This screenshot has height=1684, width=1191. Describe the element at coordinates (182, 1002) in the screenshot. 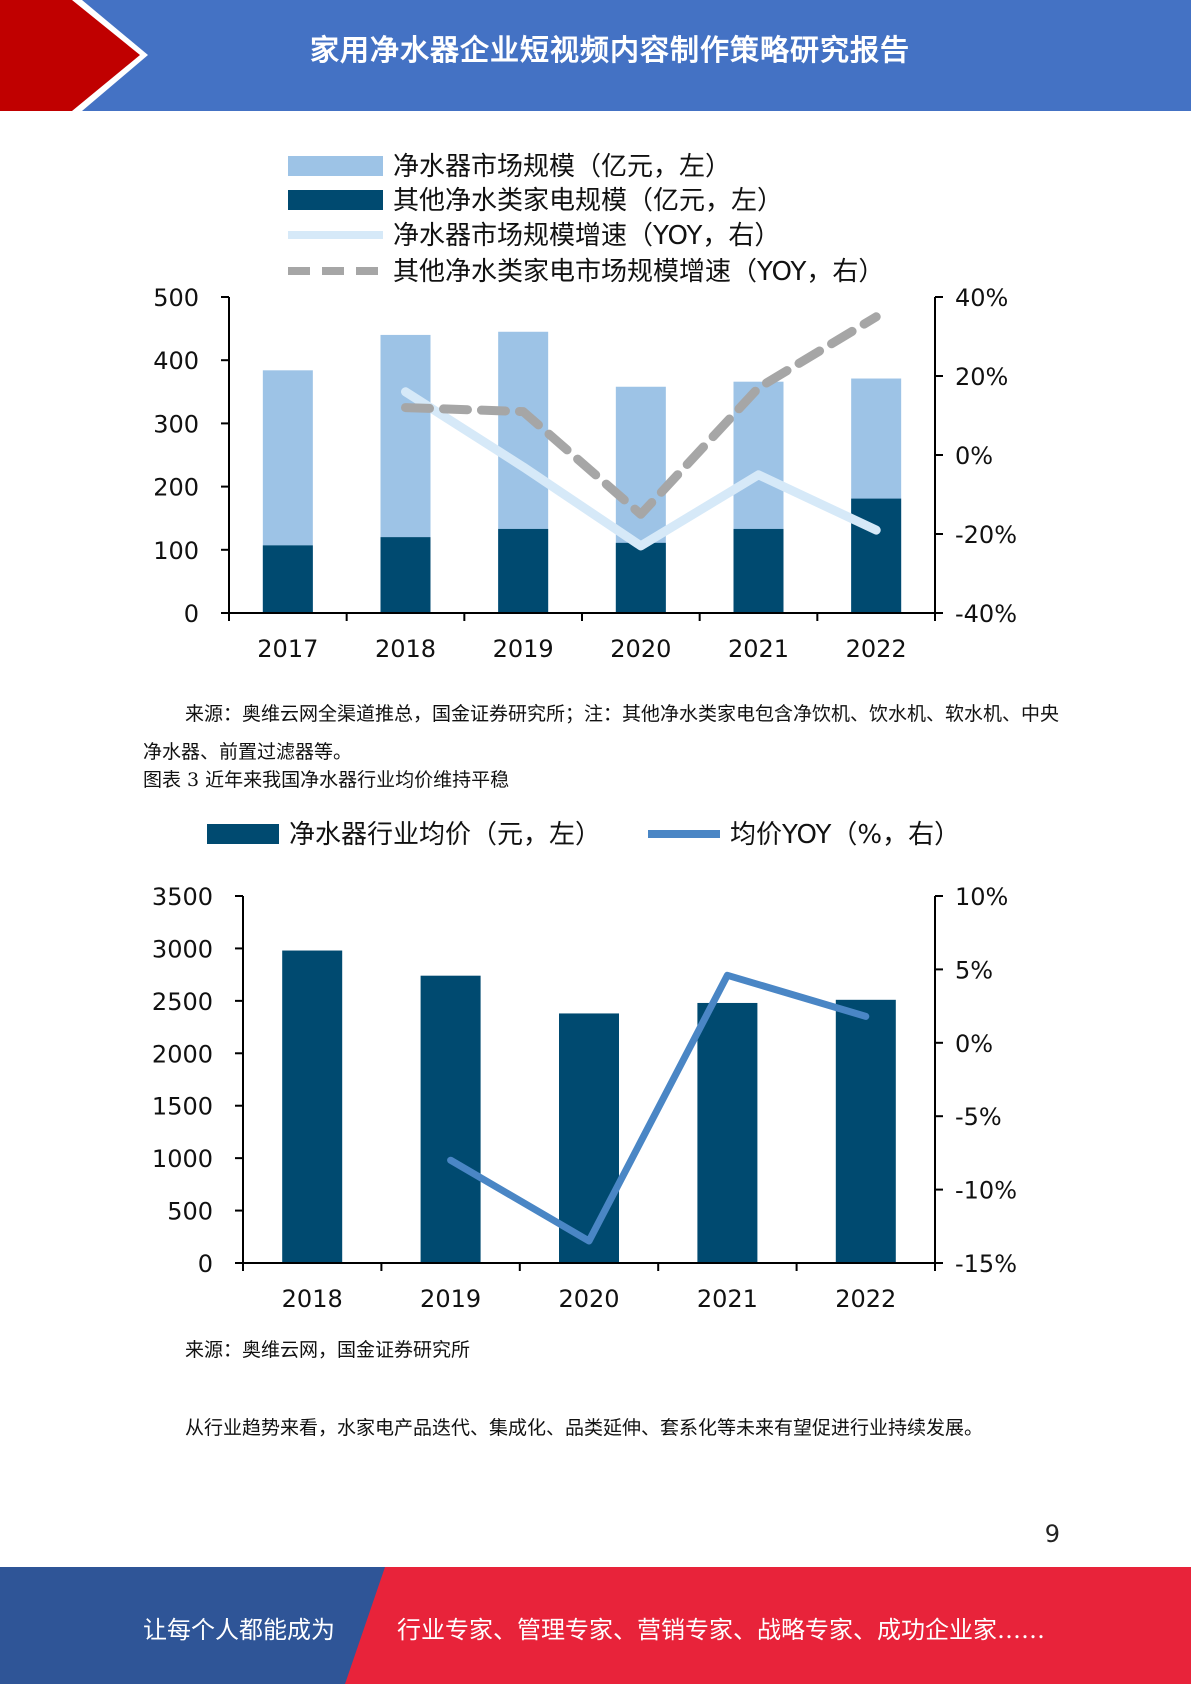

I see `left-tick-5: 2500` at that location.